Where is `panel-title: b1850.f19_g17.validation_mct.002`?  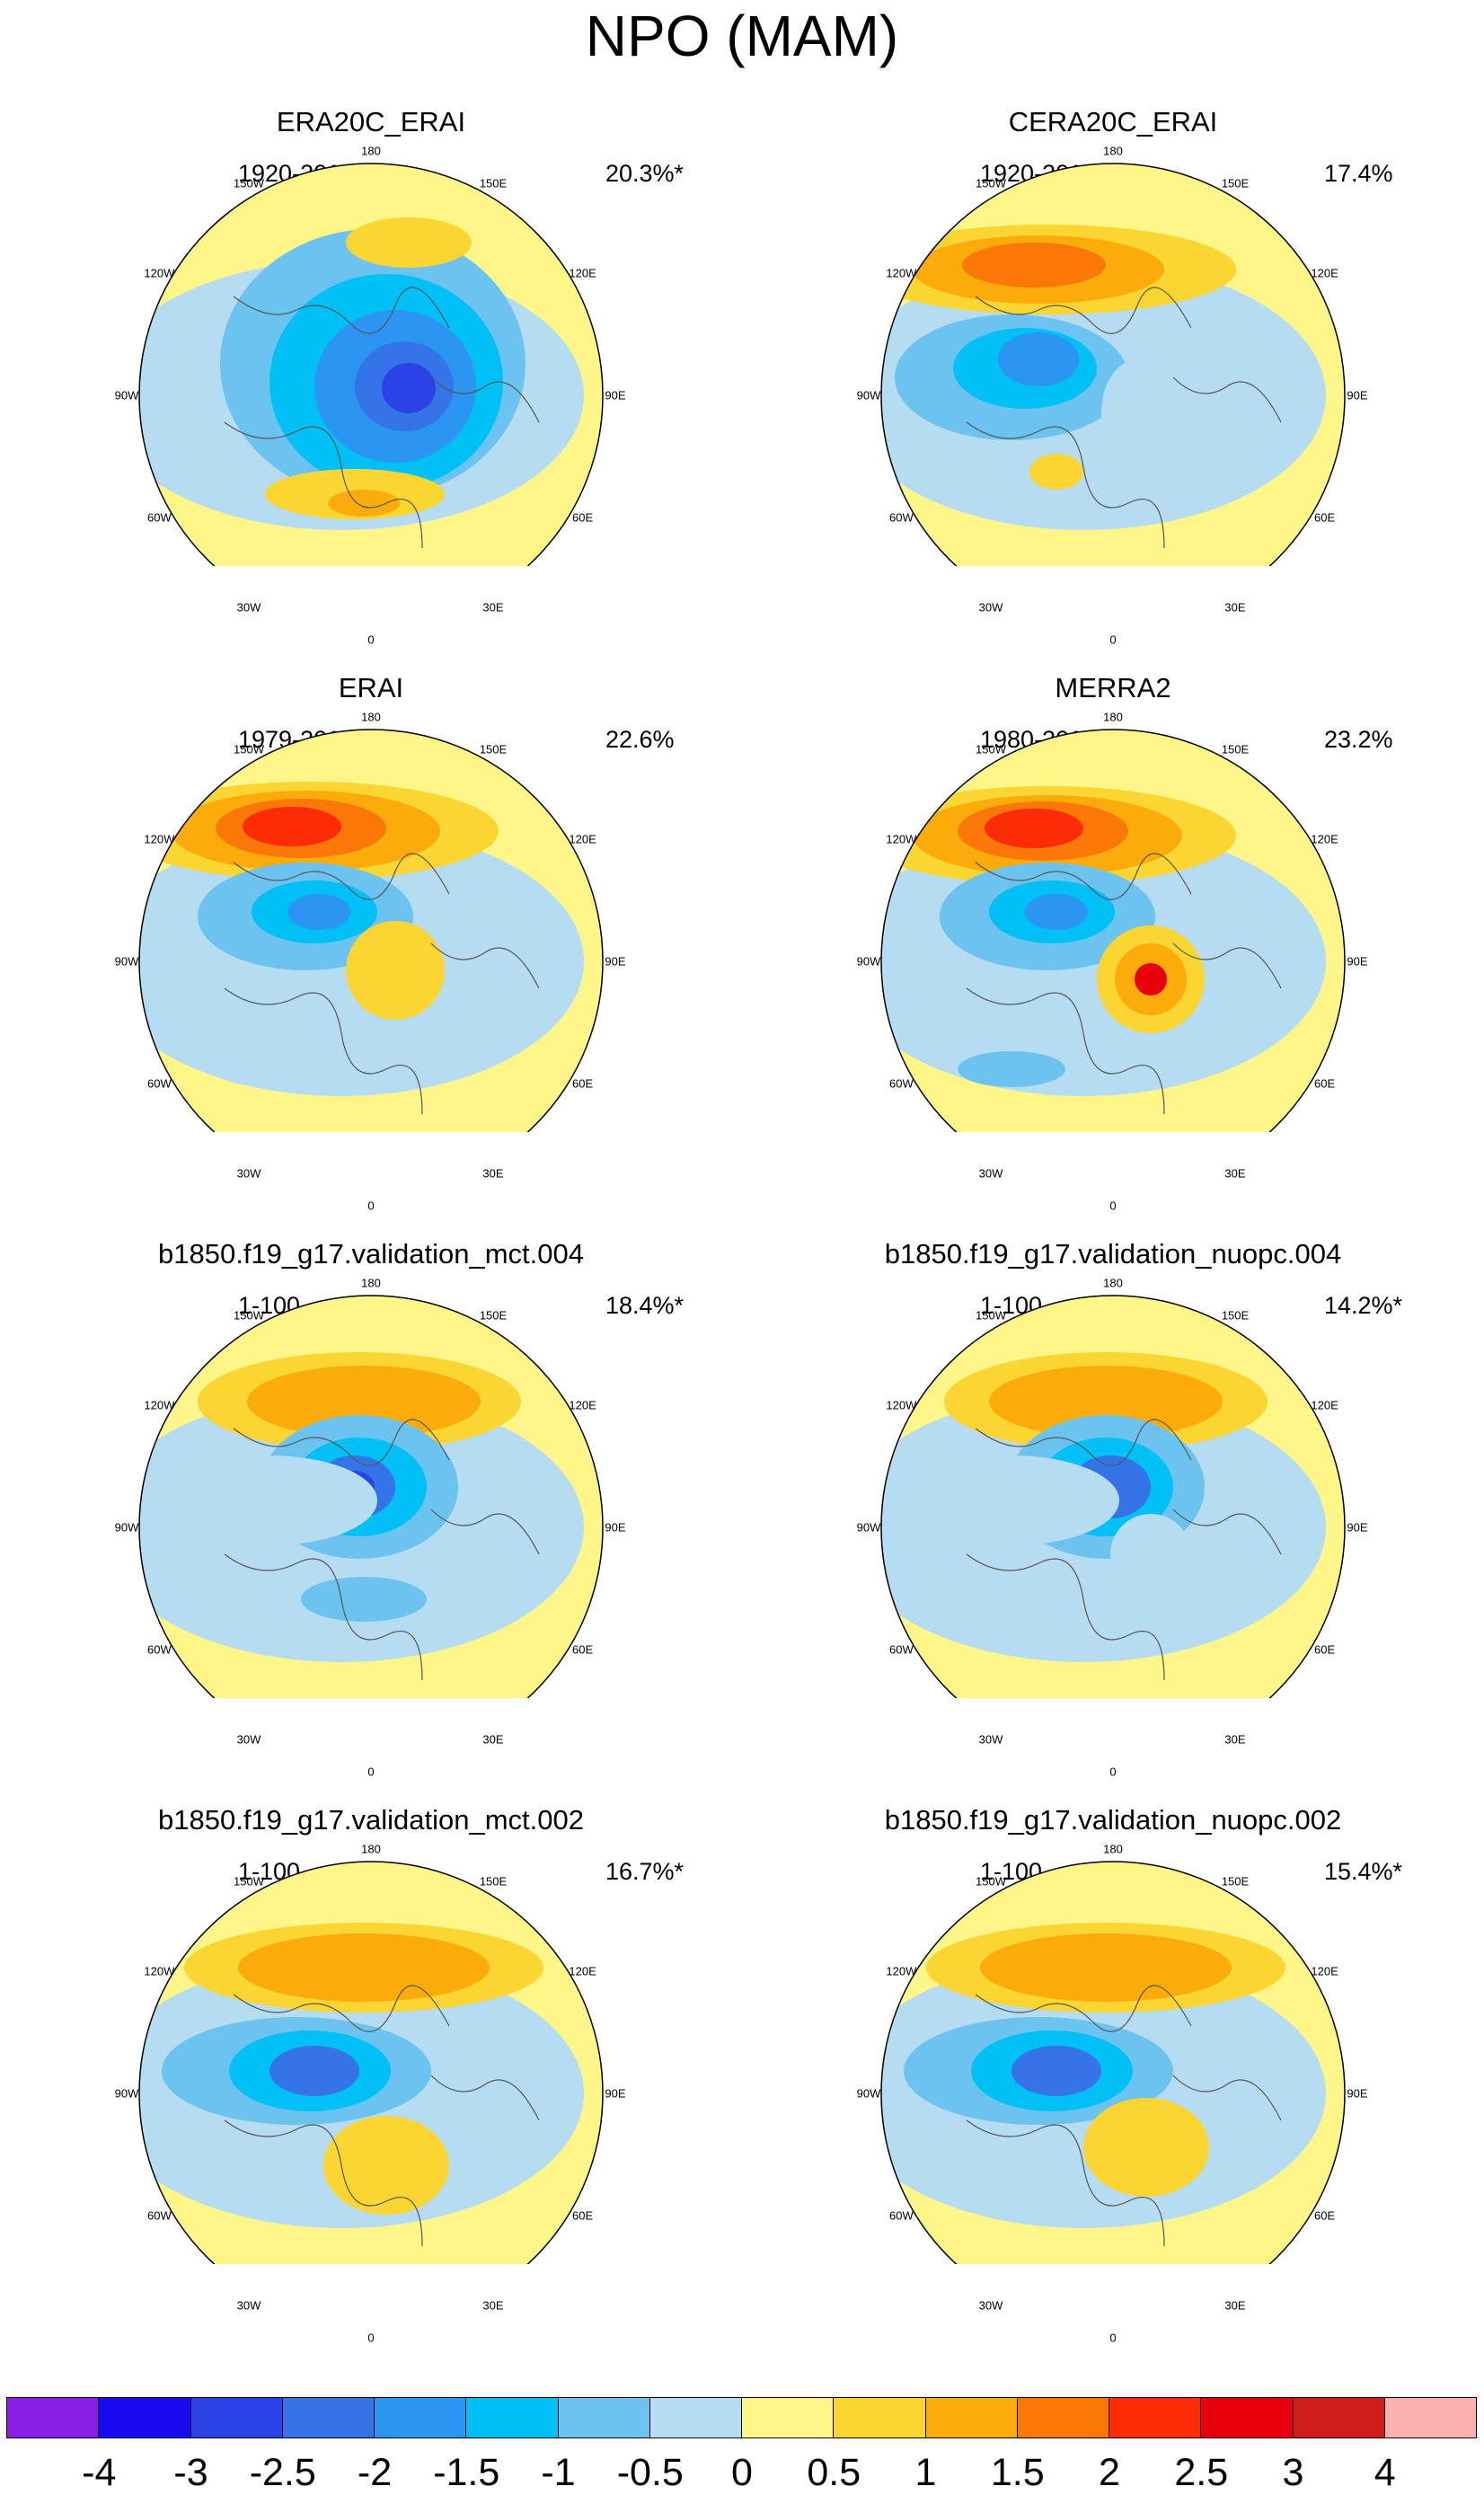
panel-title: b1850.f19_g17.validation_mct.002 is located at coordinates (371, 1820).